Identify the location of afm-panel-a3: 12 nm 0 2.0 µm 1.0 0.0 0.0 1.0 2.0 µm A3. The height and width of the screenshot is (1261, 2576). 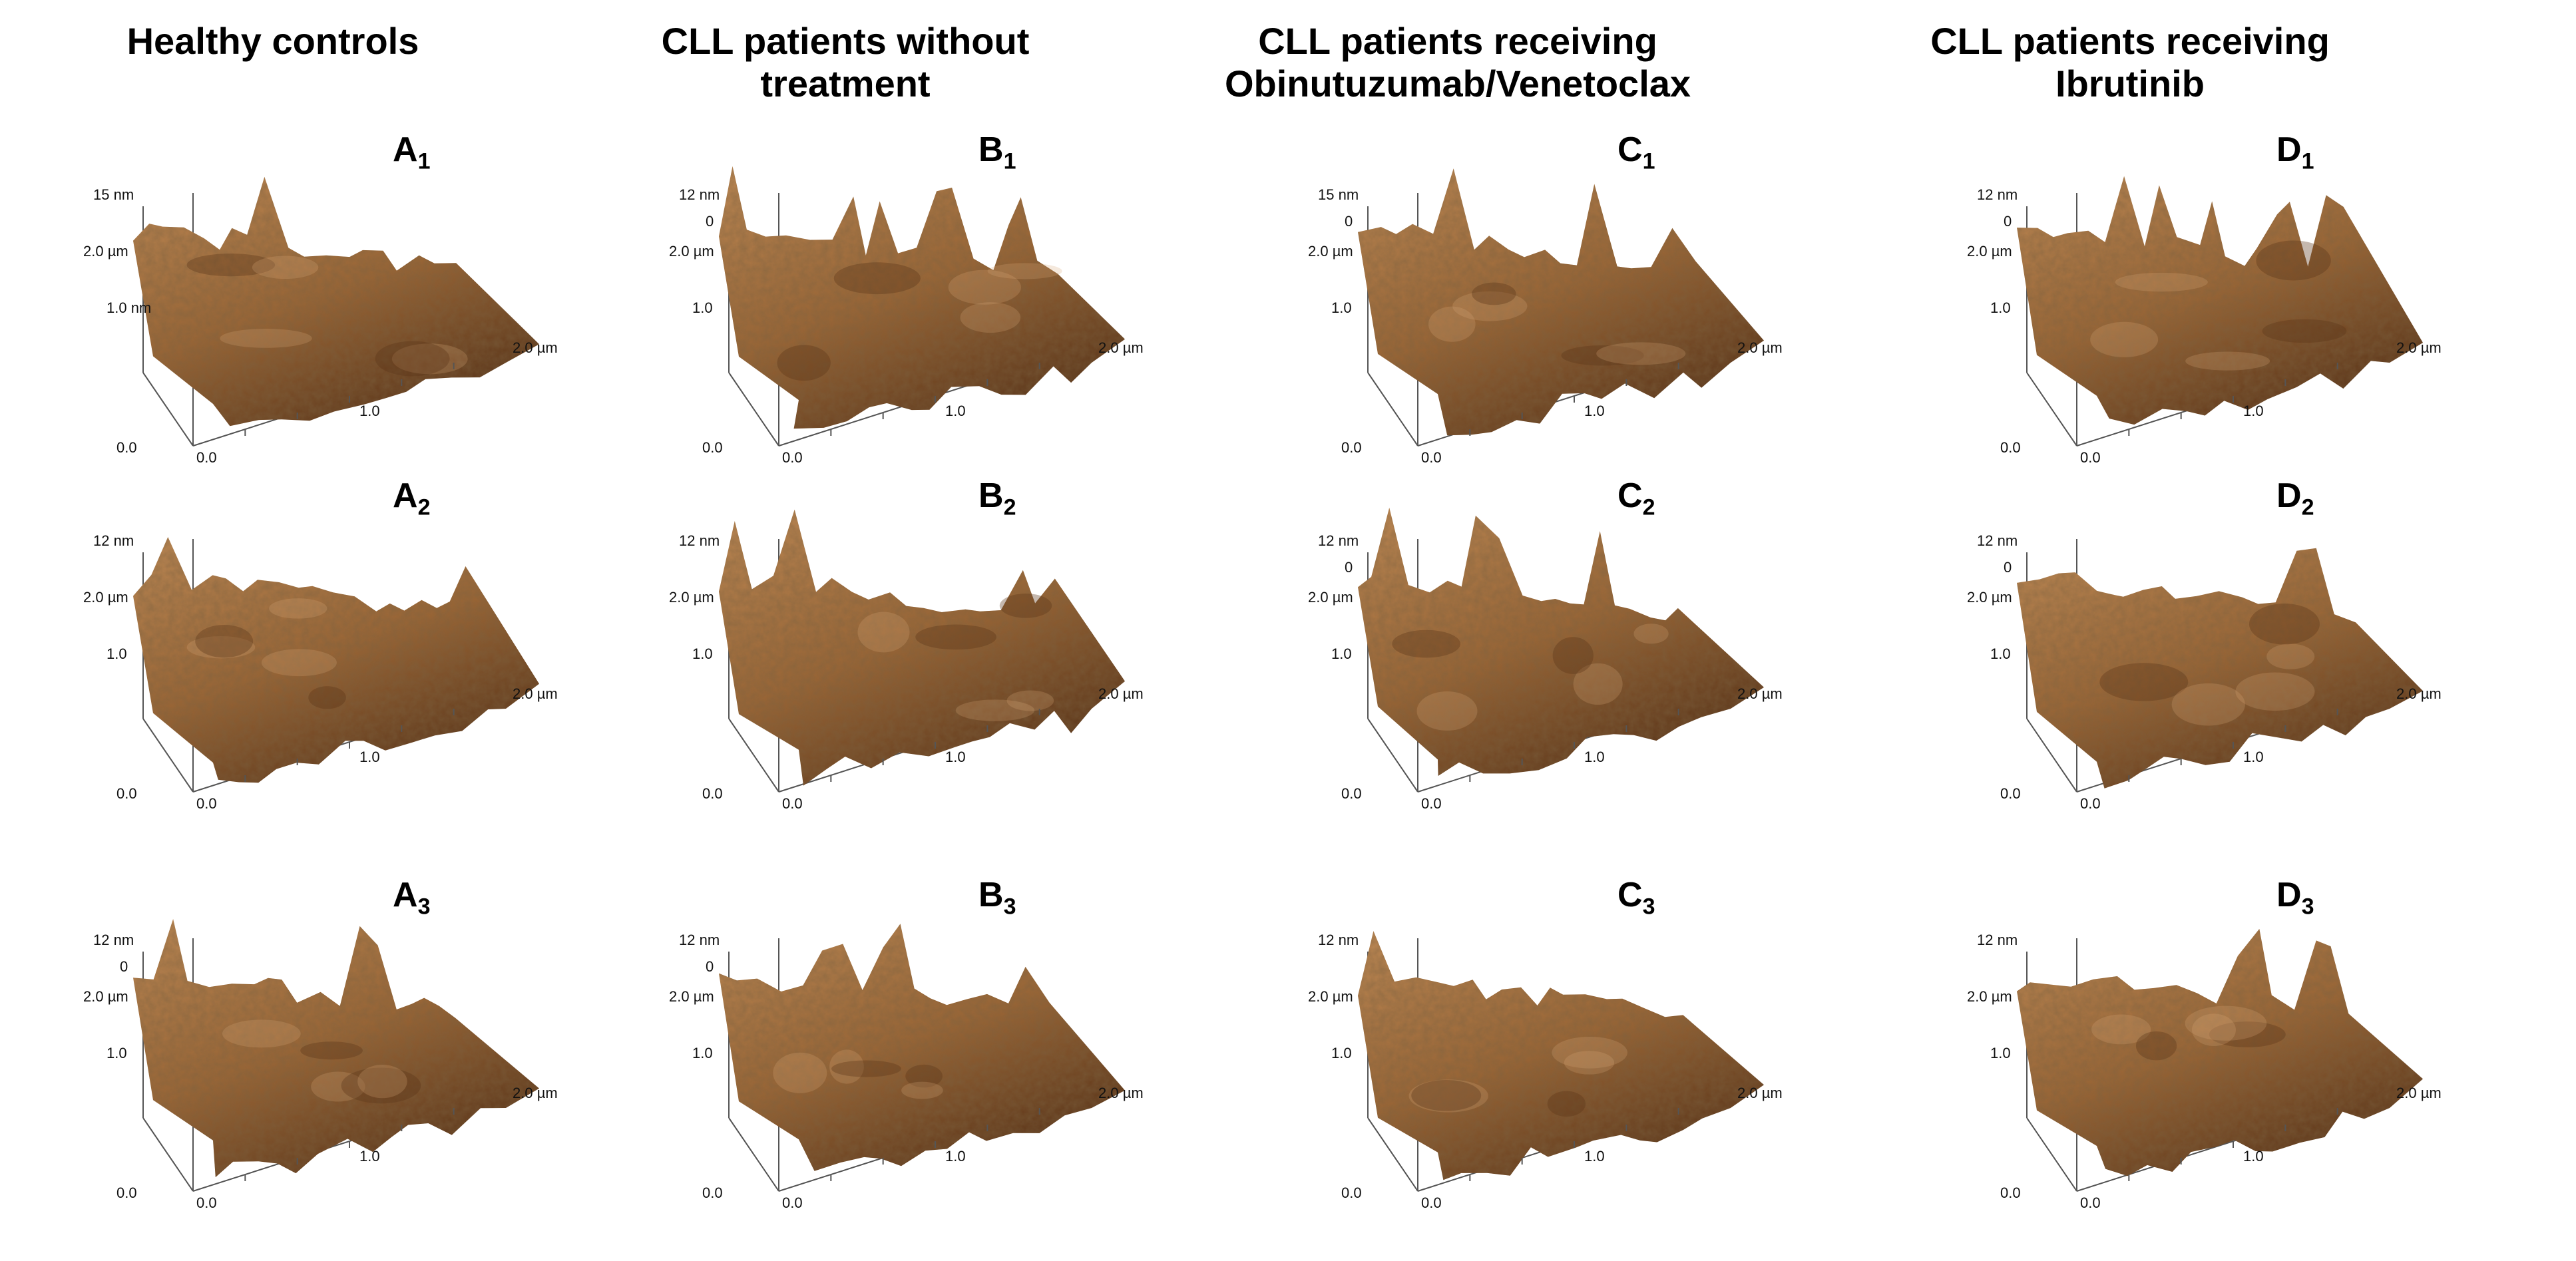
(396, 1063).